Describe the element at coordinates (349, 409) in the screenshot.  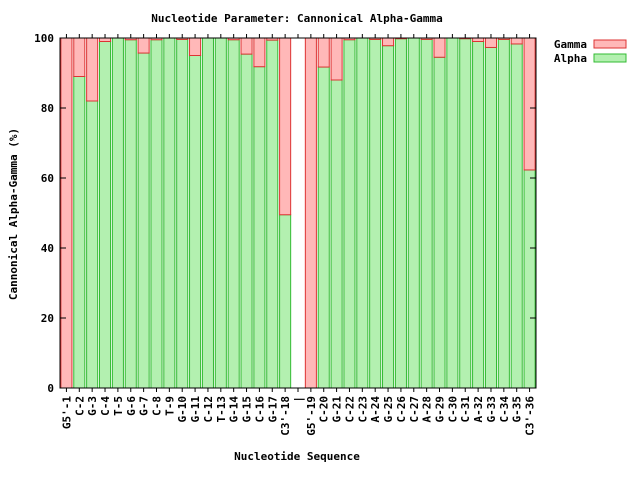
I see `x-tick-label-22: C-22` at that location.